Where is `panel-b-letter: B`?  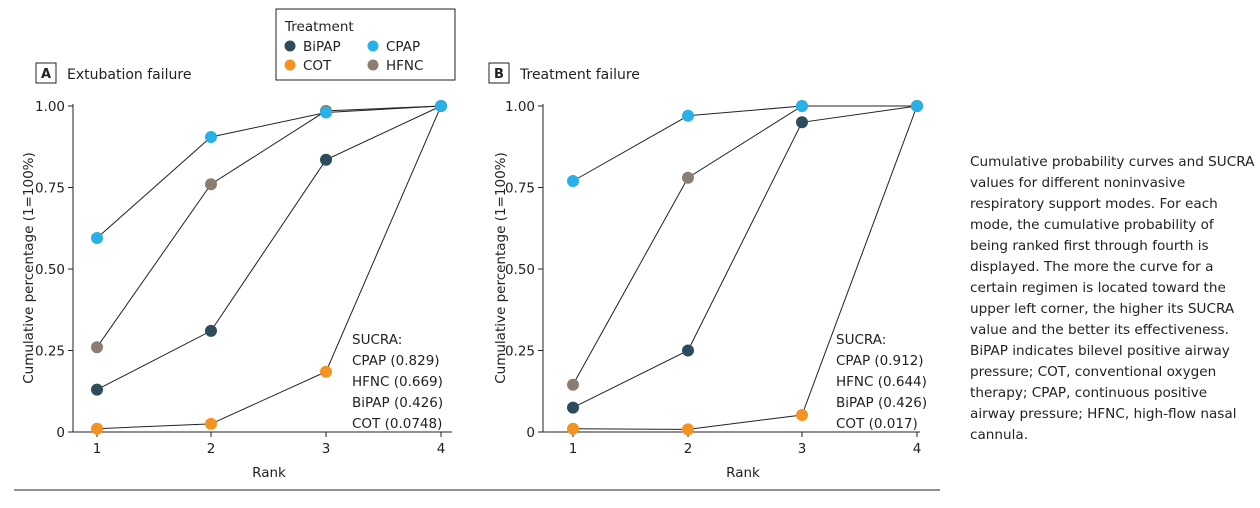
panel-b-letter: B is located at coordinates (499, 74).